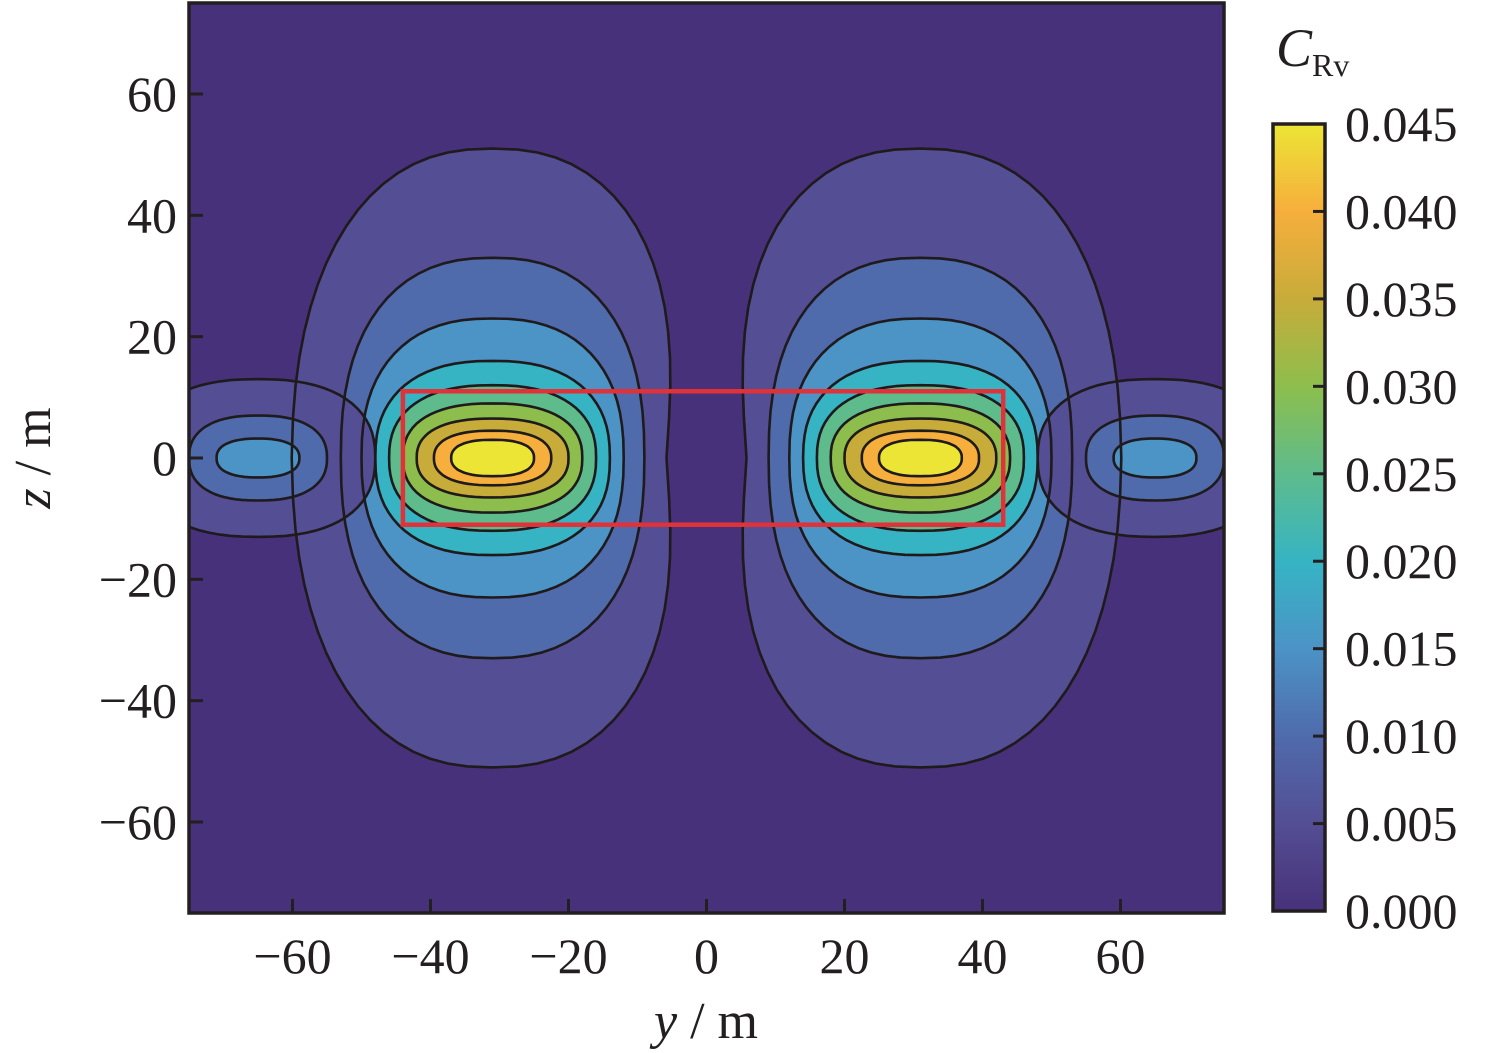 The image size is (1493, 1053). What do you see at coordinates (1401, 124) in the screenshot?
I see `colorbar-tick-label: 0.045` at bounding box center [1401, 124].